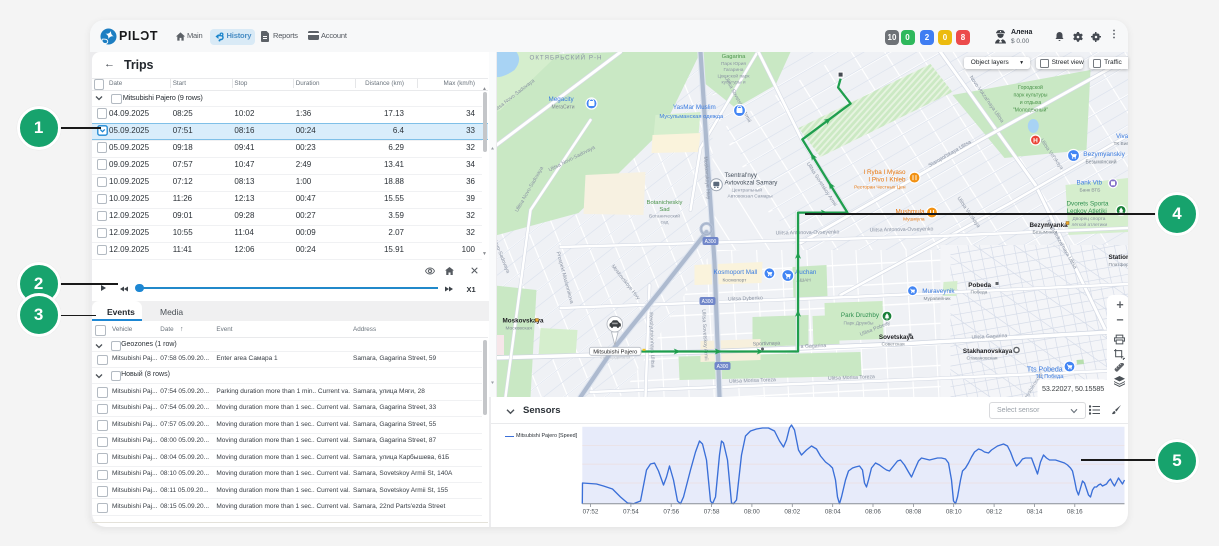  What do you see at coordinates (734, 281) in the screenshot?
I see `svg-text: Космопорт` at bounding box center [734, 281].